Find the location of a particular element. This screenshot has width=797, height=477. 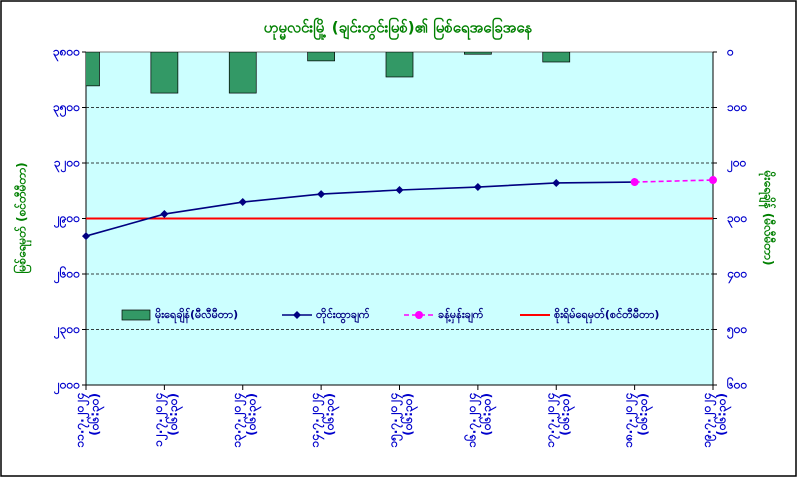

legend-label: မိုးရေချိန်(မီလီမီတာ) is located at coordinates (196, 315).